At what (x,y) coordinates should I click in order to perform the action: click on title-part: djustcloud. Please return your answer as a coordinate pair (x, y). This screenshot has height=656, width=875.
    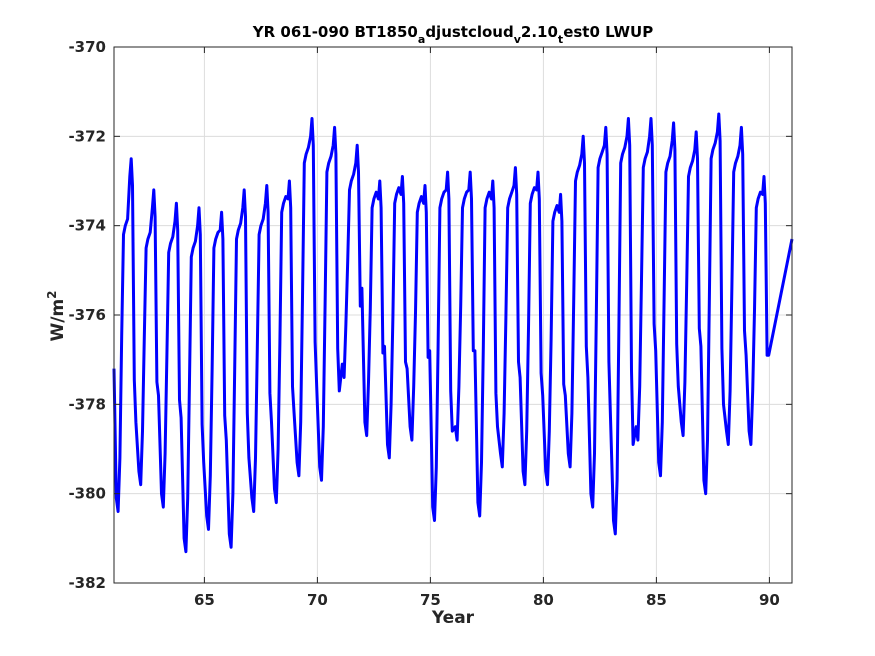
    Looking at the image, I should click on (469, 32).